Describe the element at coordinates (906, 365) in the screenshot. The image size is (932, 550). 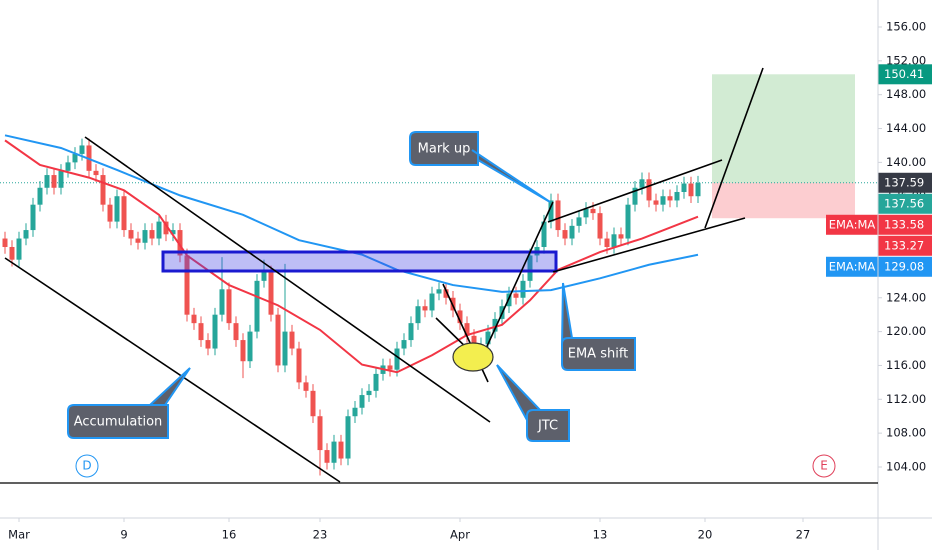
I see `y-tick-label: 116.00` at that location.